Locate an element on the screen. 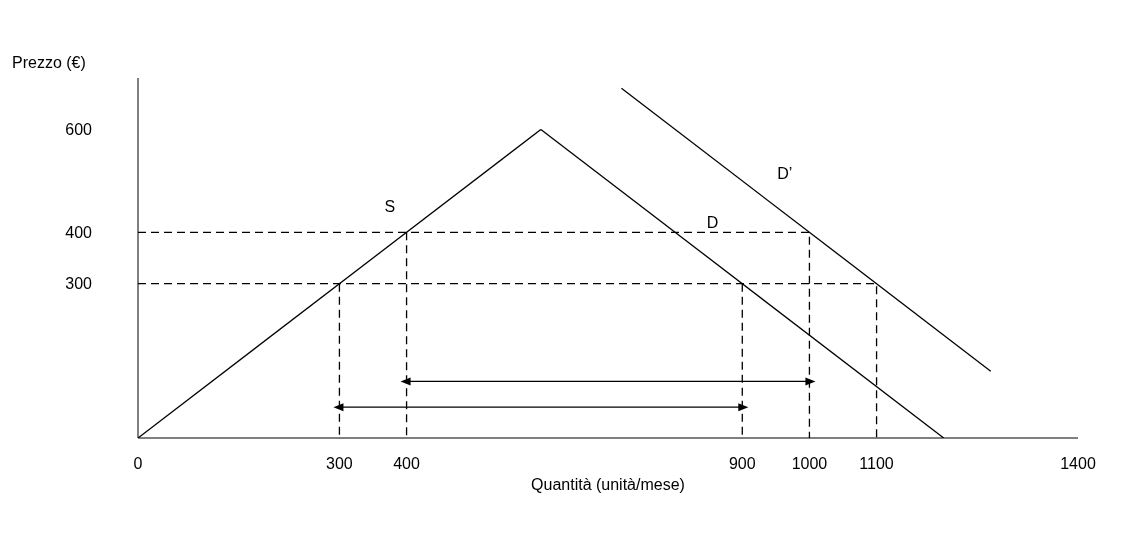 Image resolution: width=1121 pixels, height=537 pixels. y-tick-label: 400 is located at coordinates (79, 232).